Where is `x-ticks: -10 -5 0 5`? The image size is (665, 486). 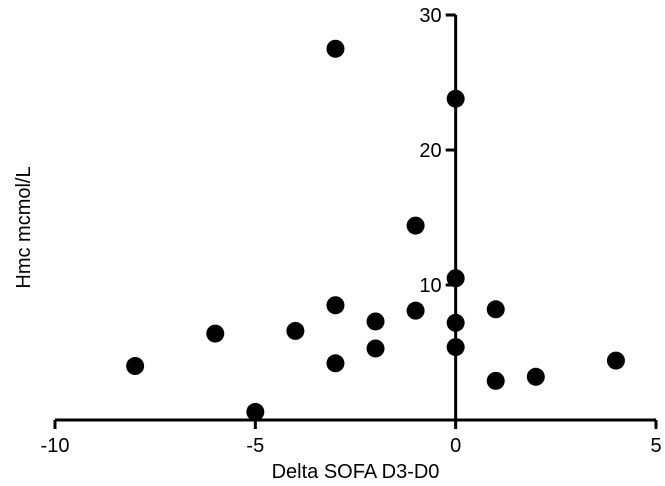
x-ticks: -10 -5 0 5 is located at coordinates (351, 438).